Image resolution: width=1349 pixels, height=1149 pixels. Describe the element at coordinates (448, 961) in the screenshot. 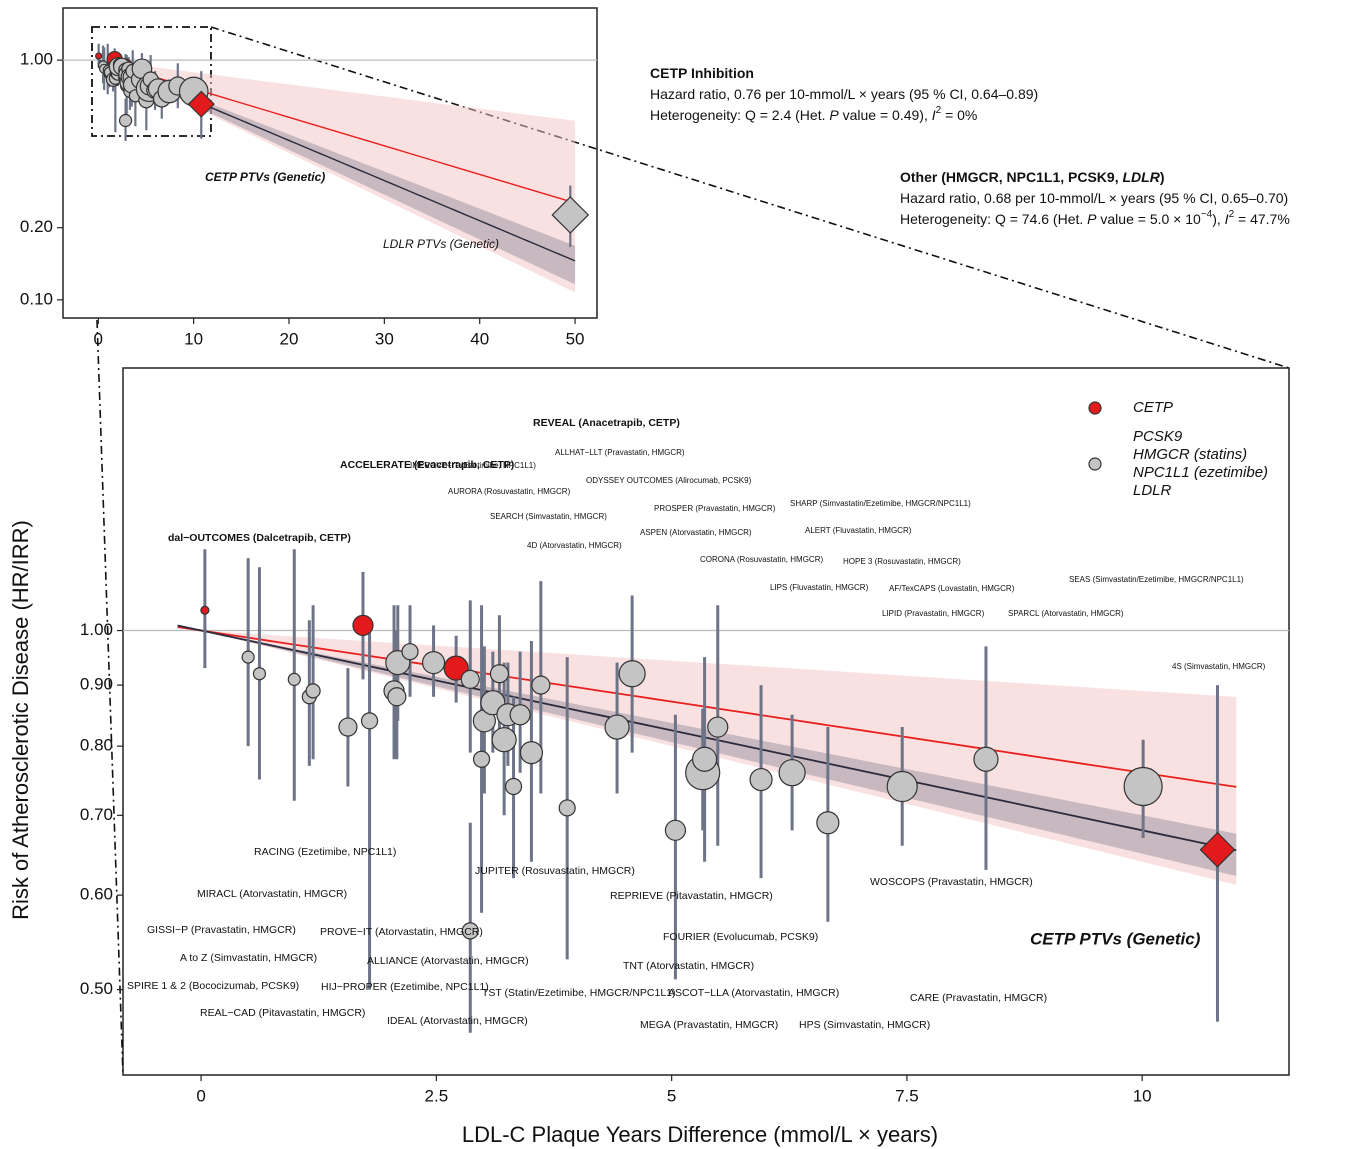

I see `trial-label: ALLIANCE (Atorvastatin, HMGCR)` at that location.